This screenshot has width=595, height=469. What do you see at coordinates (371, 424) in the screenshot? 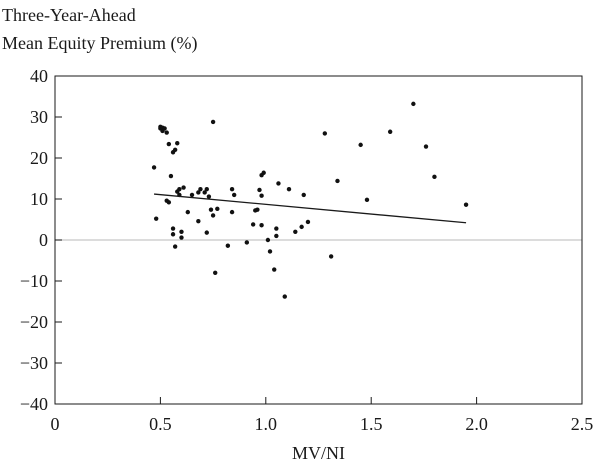
I see `x-tick-label: 1.5` at bounding box center [371, 424].